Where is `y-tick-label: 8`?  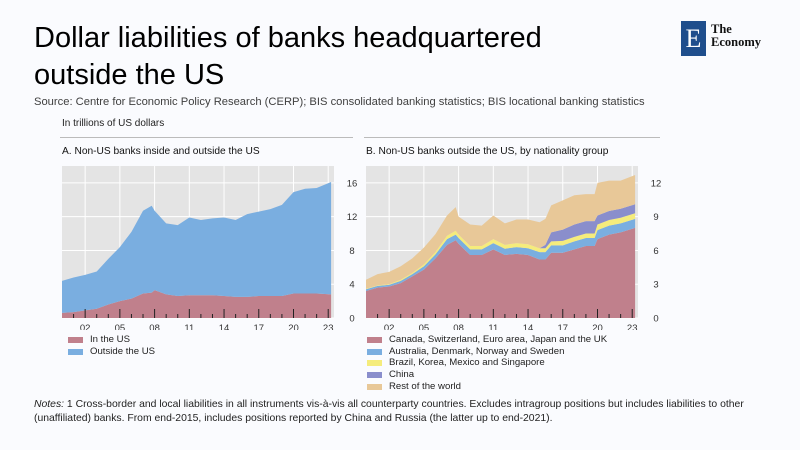 y-tick-label: 8 is located at coordinates (351, 251).